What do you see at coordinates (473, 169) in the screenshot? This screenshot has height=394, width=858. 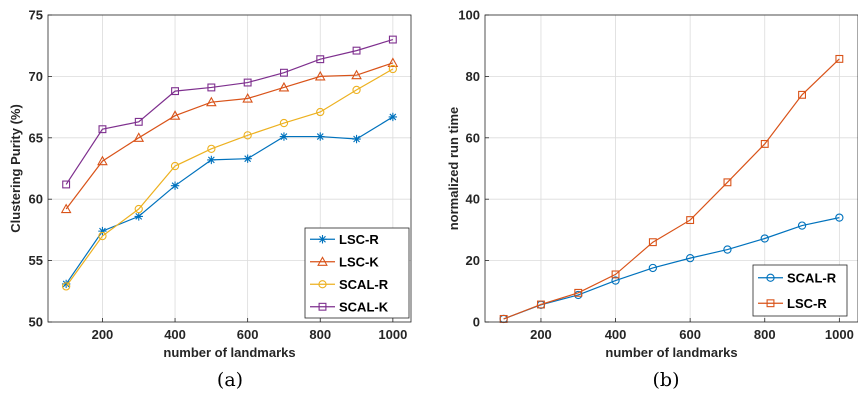 I see `chart-b-yticks: 0 20 40 60 80 100` at bounding box center [473, 169].